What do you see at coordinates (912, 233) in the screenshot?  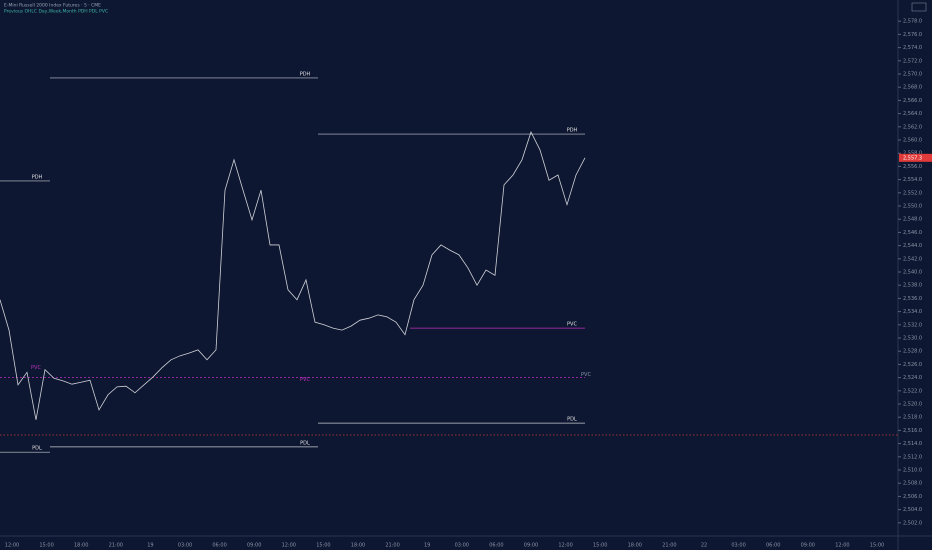 I see `y-tick-label: 2,546.0` at bounding box center [912, 233].